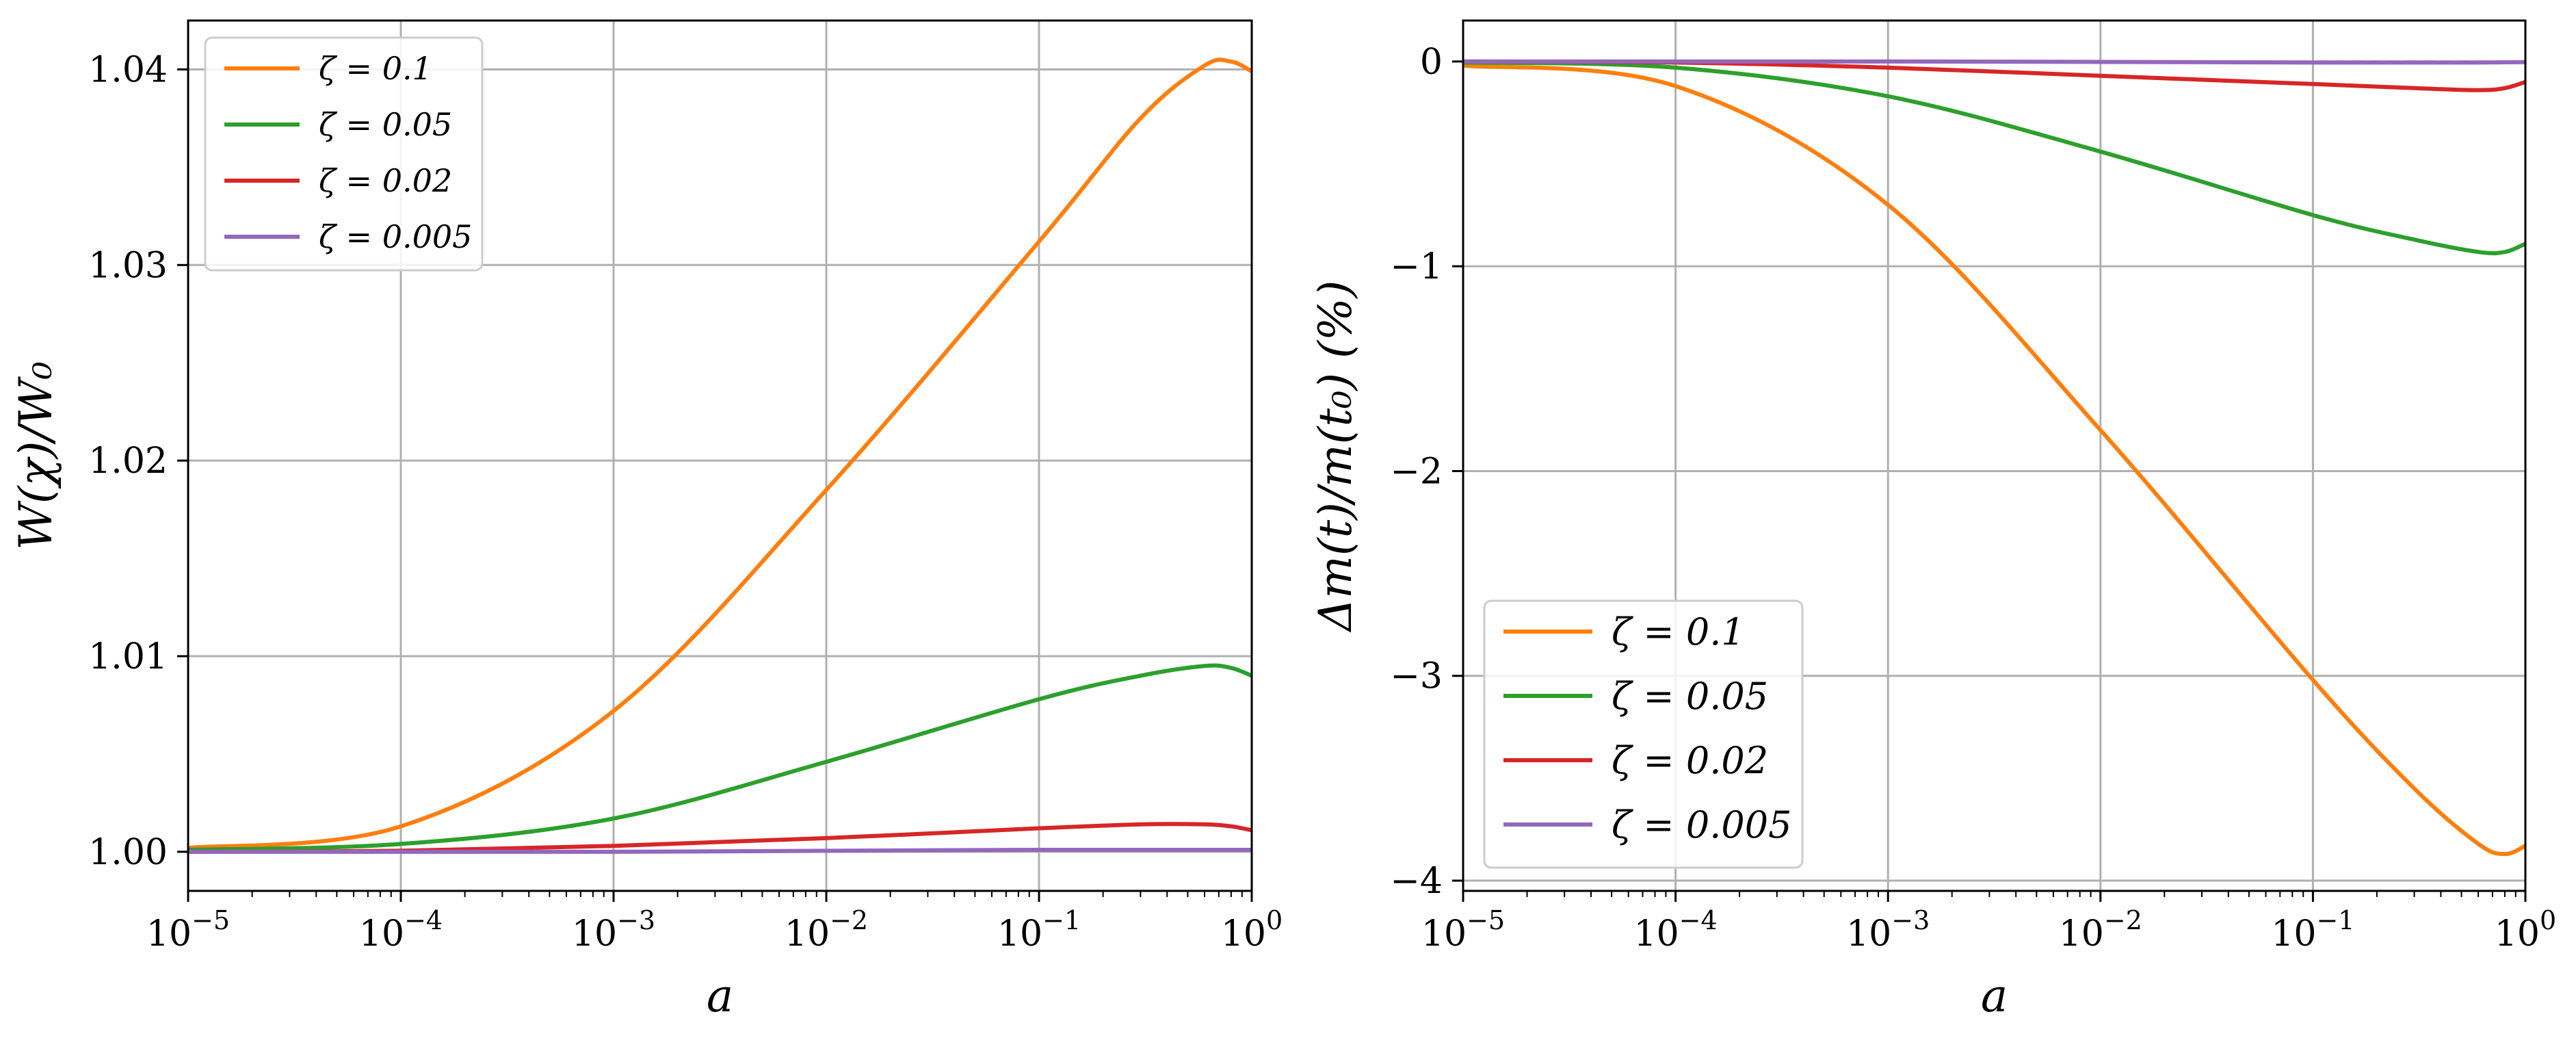  Describe the element at coordinates (2525, 930) in the screenshot. I see `right-x-tick-label: 10⁰` at that location.